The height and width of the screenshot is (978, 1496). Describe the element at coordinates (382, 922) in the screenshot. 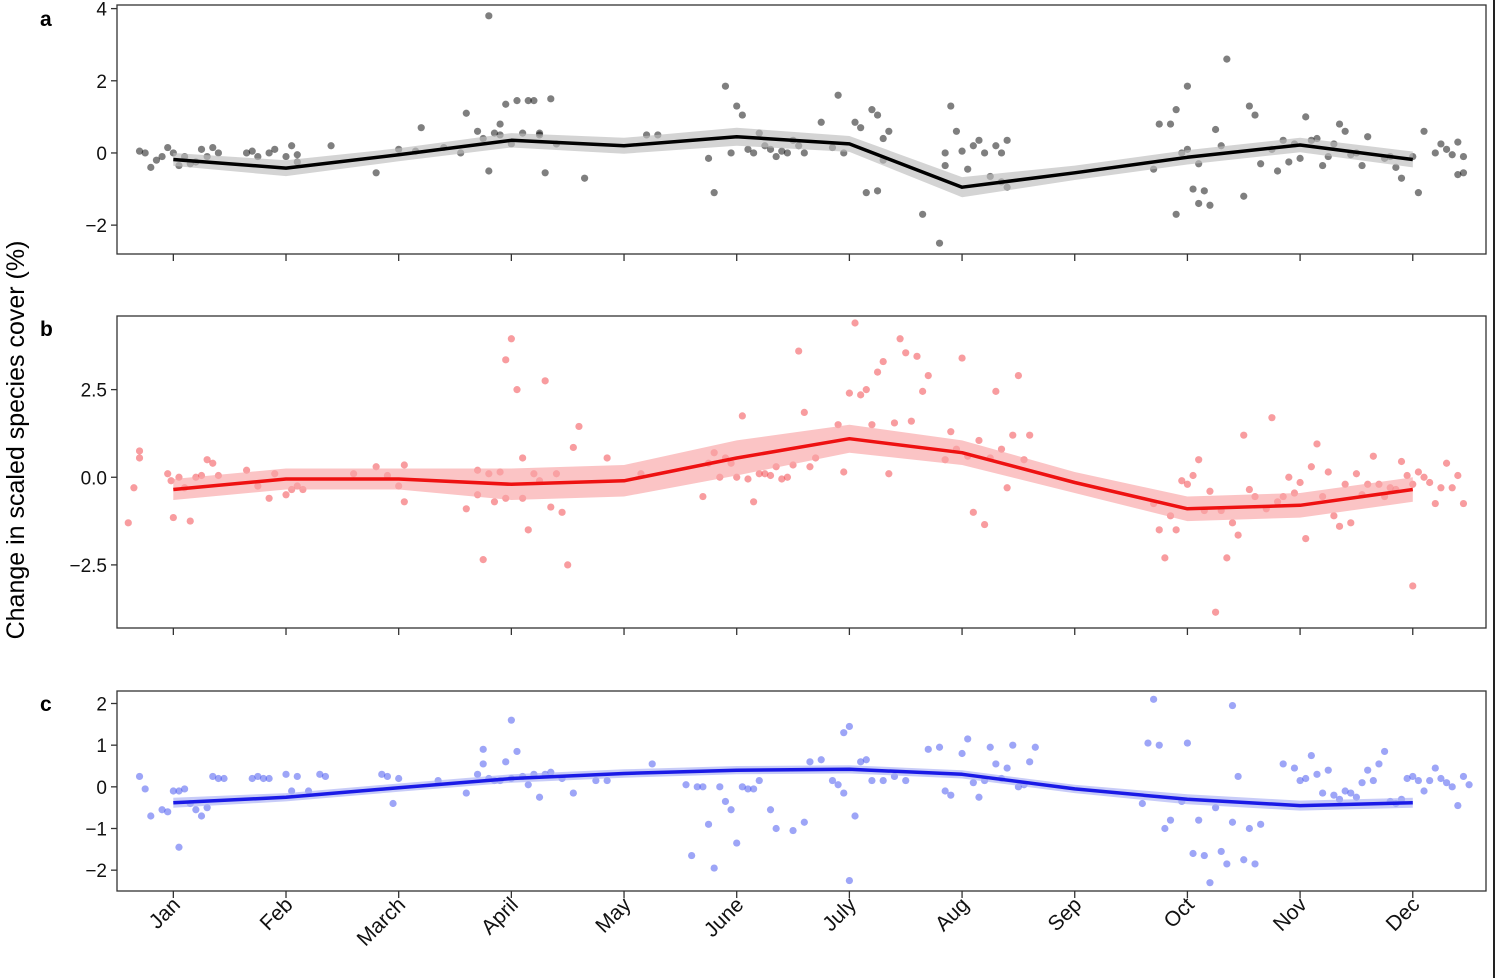

I see `month-label: March` at that location.